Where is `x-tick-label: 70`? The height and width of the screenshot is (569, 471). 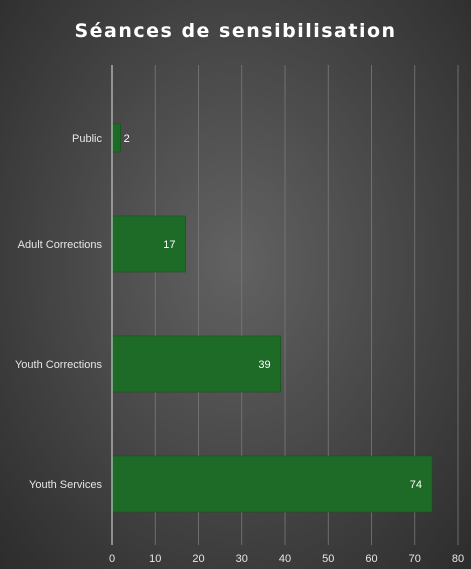
x-tick-label: 70 is located at coordinates (415, 559).